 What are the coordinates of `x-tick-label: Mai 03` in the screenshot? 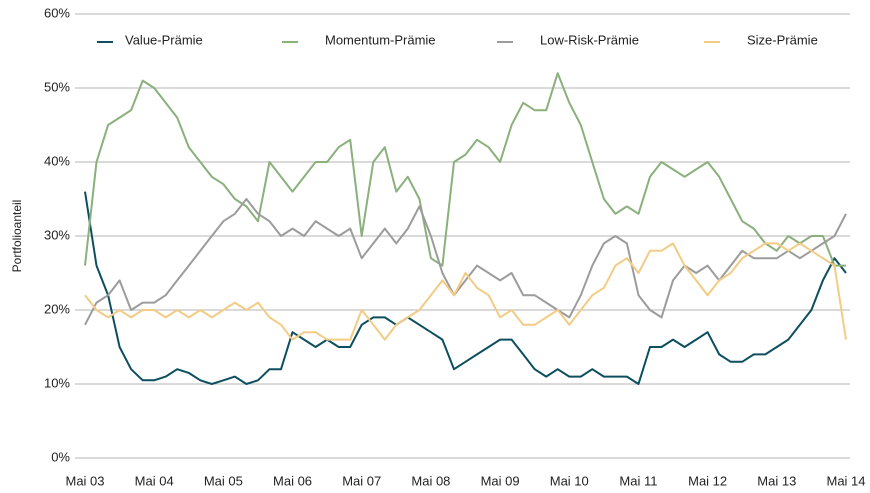 It's located at (84, 480).